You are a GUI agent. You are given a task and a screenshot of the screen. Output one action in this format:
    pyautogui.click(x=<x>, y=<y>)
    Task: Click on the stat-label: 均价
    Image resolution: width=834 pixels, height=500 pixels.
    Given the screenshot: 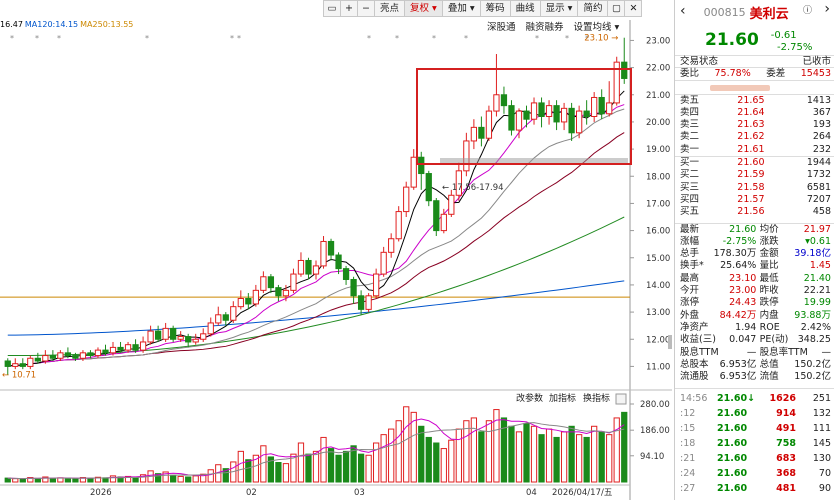 What is the action you would take?
    pyautogui.click(x=769, y=229)
    